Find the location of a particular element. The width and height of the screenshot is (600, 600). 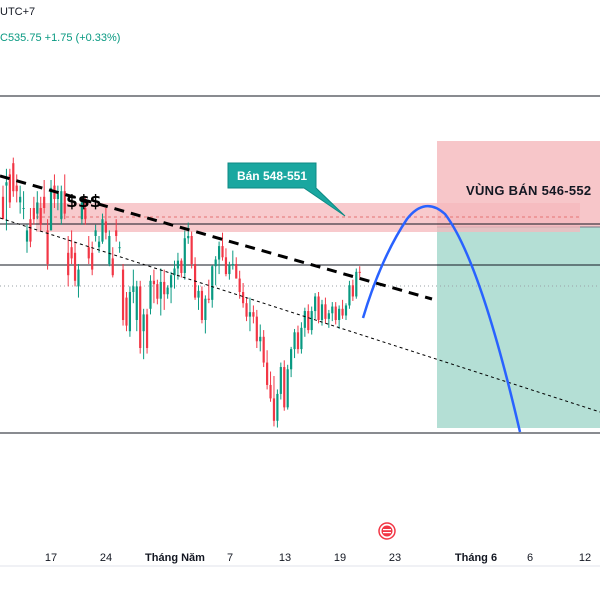

x-tick-label: 19 is located at coordinates (340, 558).